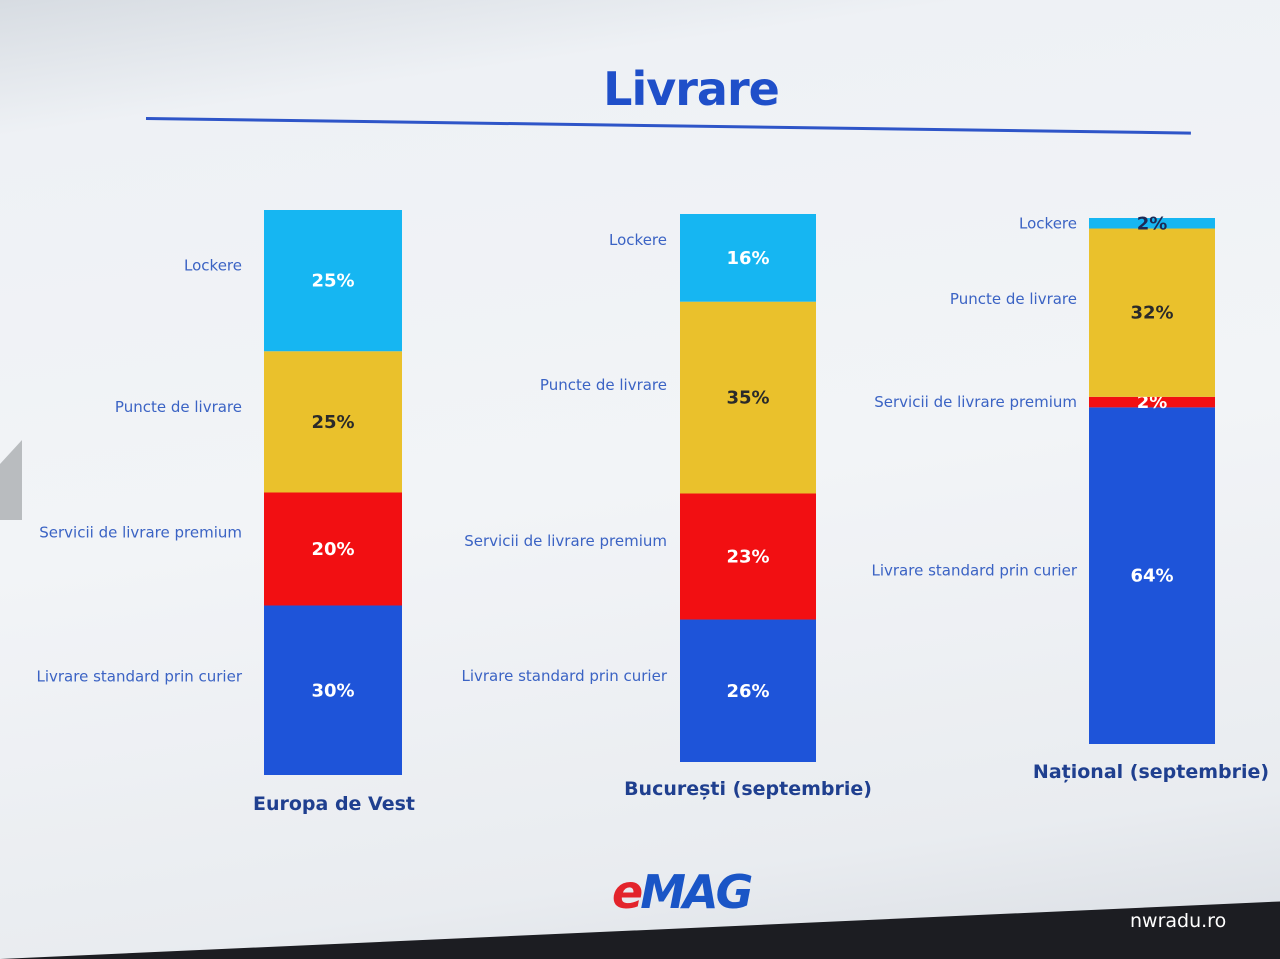  Describe the element at coordinates (334, 804) in the screenshot. I see `group-axis-label: Europa de Vest` at that location.